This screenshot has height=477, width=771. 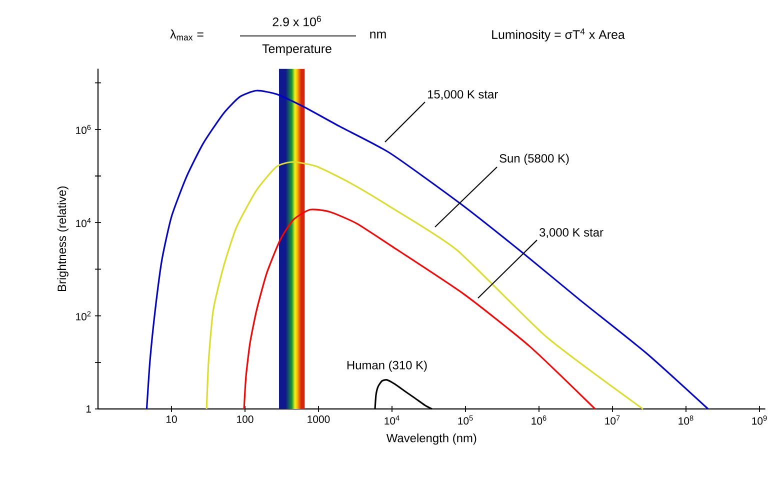 What do you see at coordinates (296, 21) in the screenshot?
I see `text: 2.9 x 10$^{6}$` at bounding box center [296, 21].